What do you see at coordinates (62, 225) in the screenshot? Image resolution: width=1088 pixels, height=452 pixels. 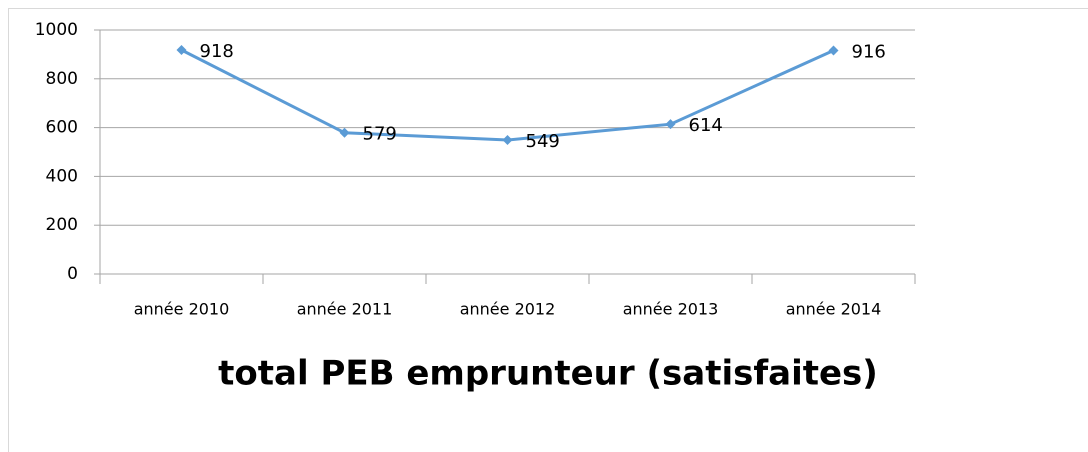 I see `y-tick-label: 200` at bounding box center [62, 225].